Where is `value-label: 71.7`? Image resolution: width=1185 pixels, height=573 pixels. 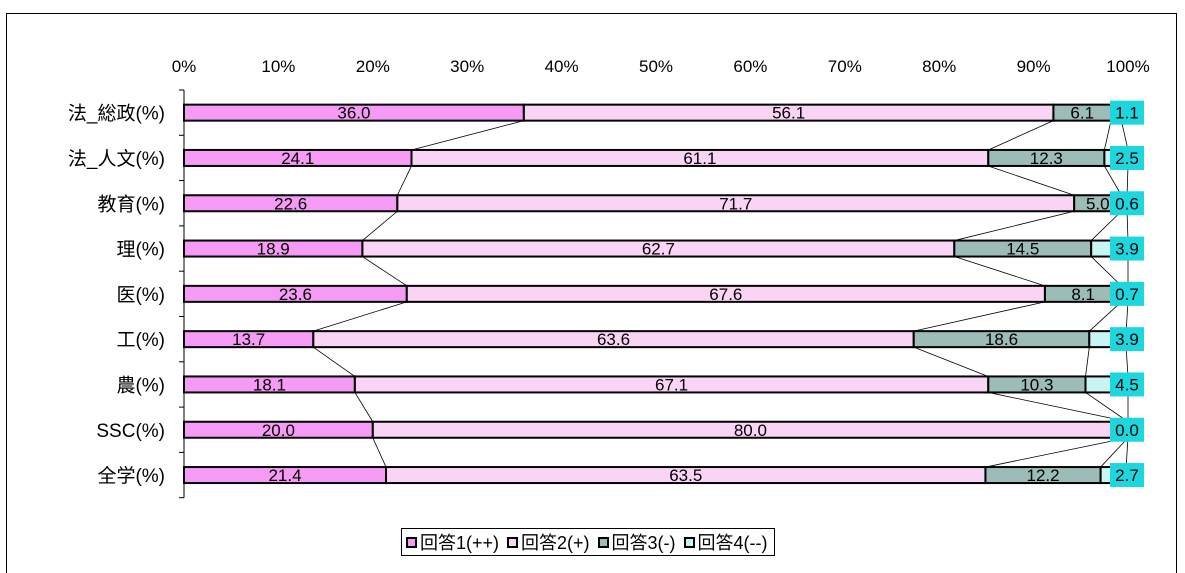
value-label: 71.7 is located at coordinates (735, 203).